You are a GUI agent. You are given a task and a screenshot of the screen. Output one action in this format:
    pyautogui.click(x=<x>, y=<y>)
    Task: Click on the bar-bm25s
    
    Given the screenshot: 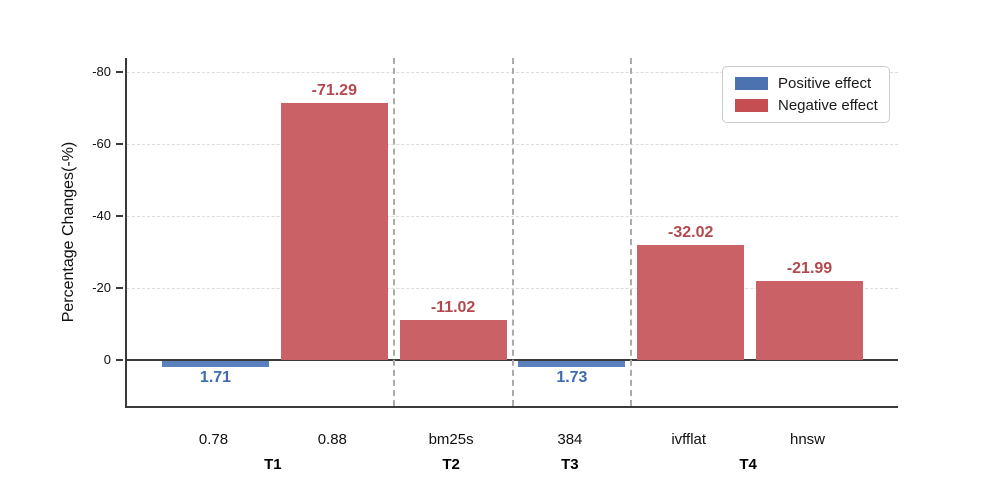 What is the action you would take?
    pyautogui.click(x=453, y=340)
    